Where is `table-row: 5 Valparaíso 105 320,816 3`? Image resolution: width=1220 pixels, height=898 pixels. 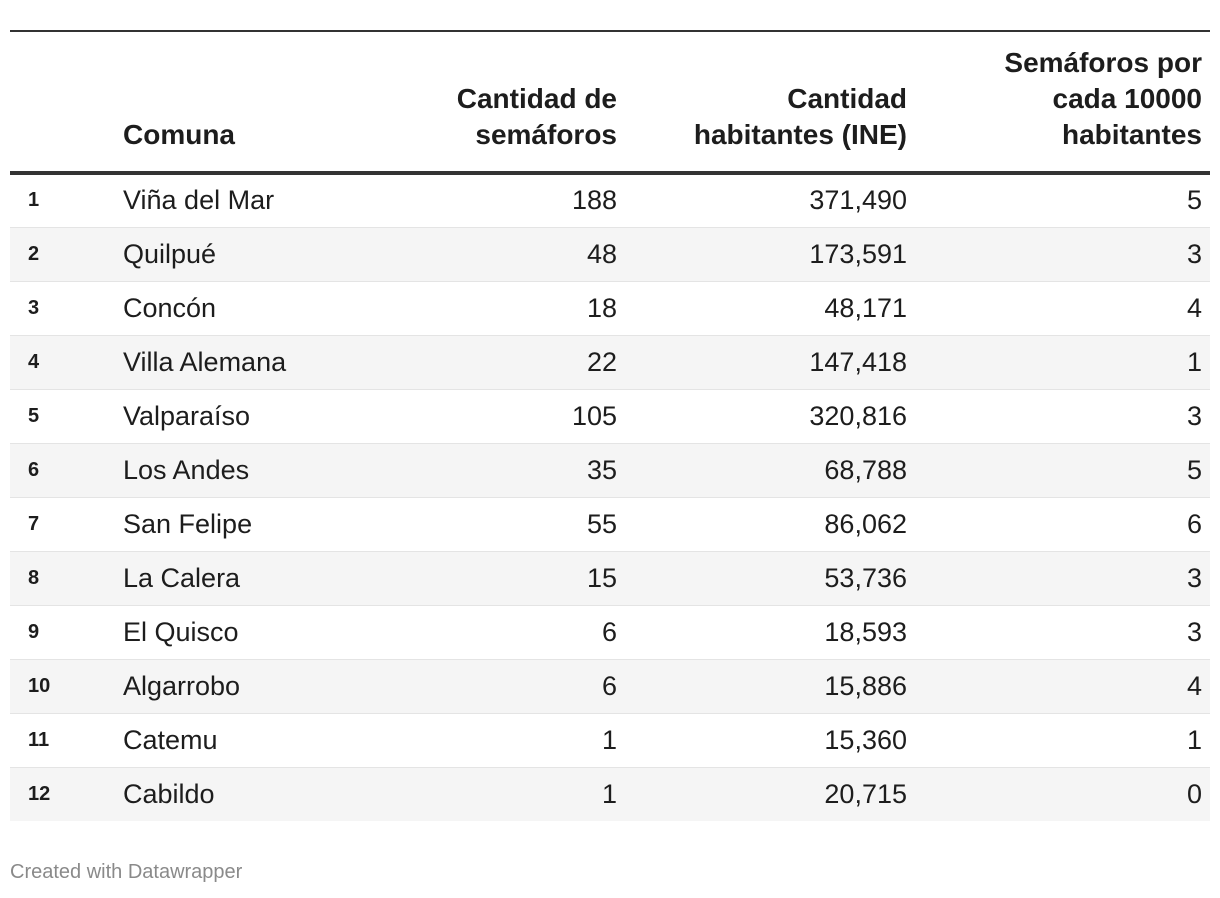
table-row: 5 Valparaíso 105 320,816 3 is located at coordinates (610, 416).